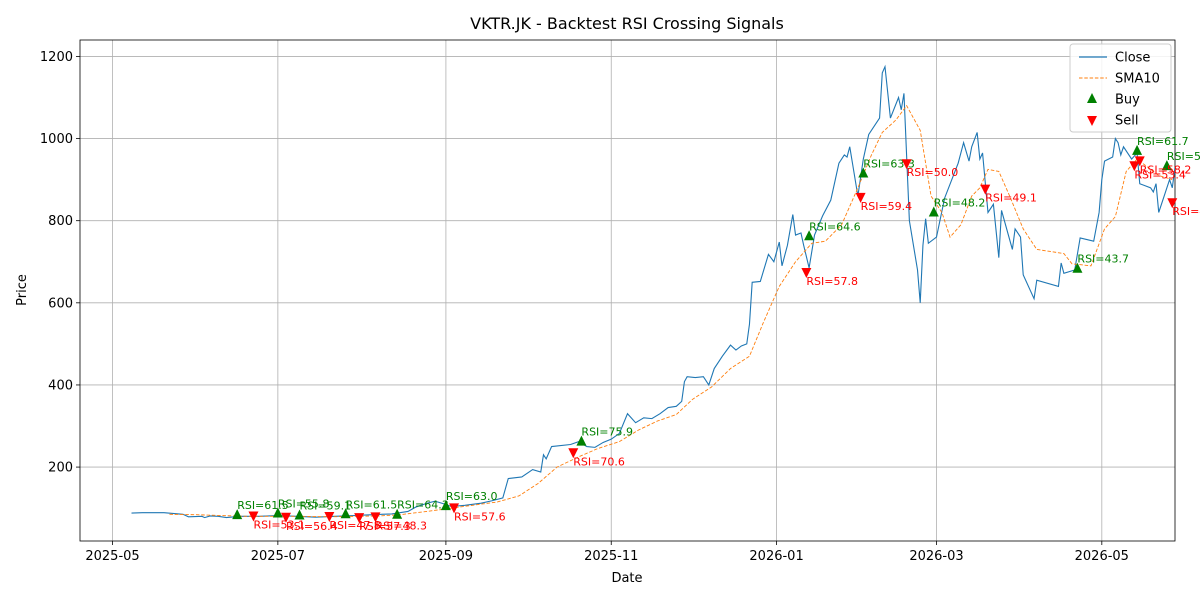 This screenshot has width=1200, height=600. Describe the element at coordinates (60, 385) in the screenshot. I see `y-tick-label: 400` at that location.